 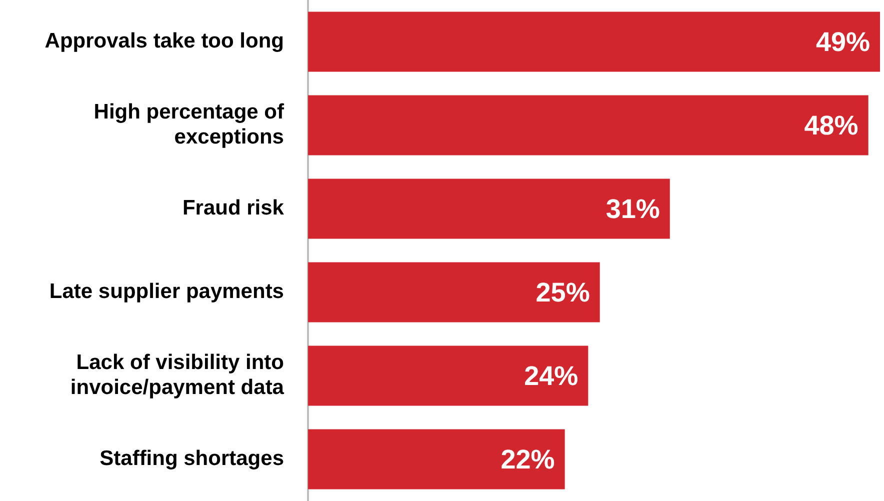 What do you see at coordinates (166, 292) in the screenshot?
I see `y-tick-label: Late supplier payments` at bounding box center [166, 292].